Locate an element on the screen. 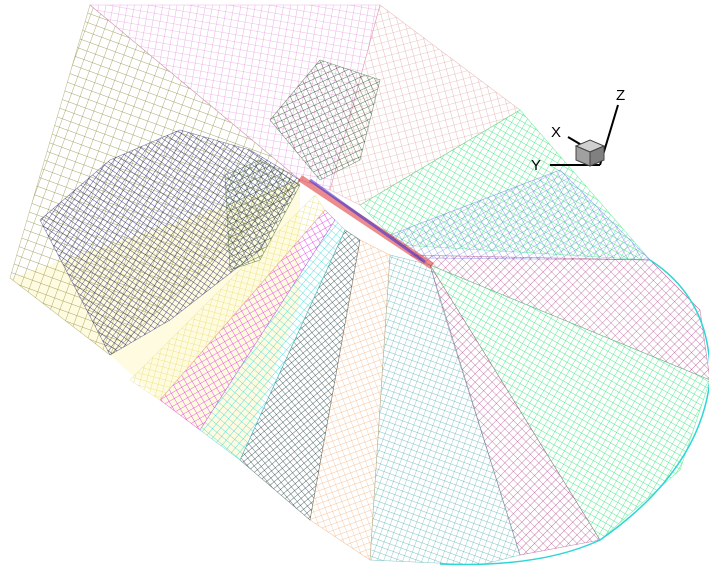 The height and width of the screenshot is (569, 709). axis-triad: X Y Z is located at coordinates (578, 130).